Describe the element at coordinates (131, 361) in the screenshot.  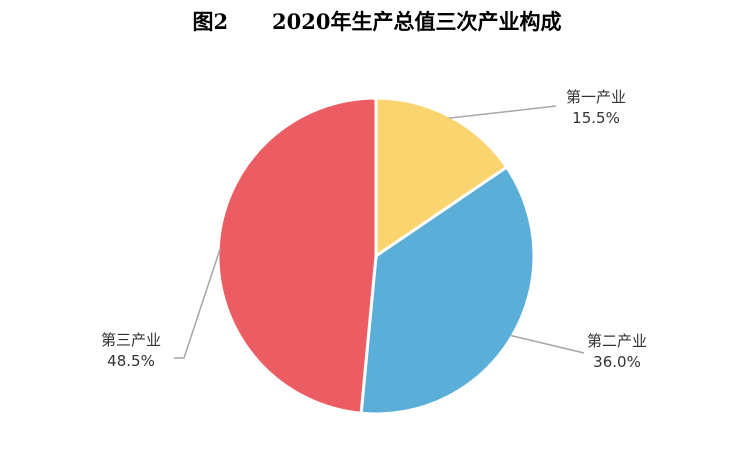
I see `slice-value-label-3: 48.5%` at that location.